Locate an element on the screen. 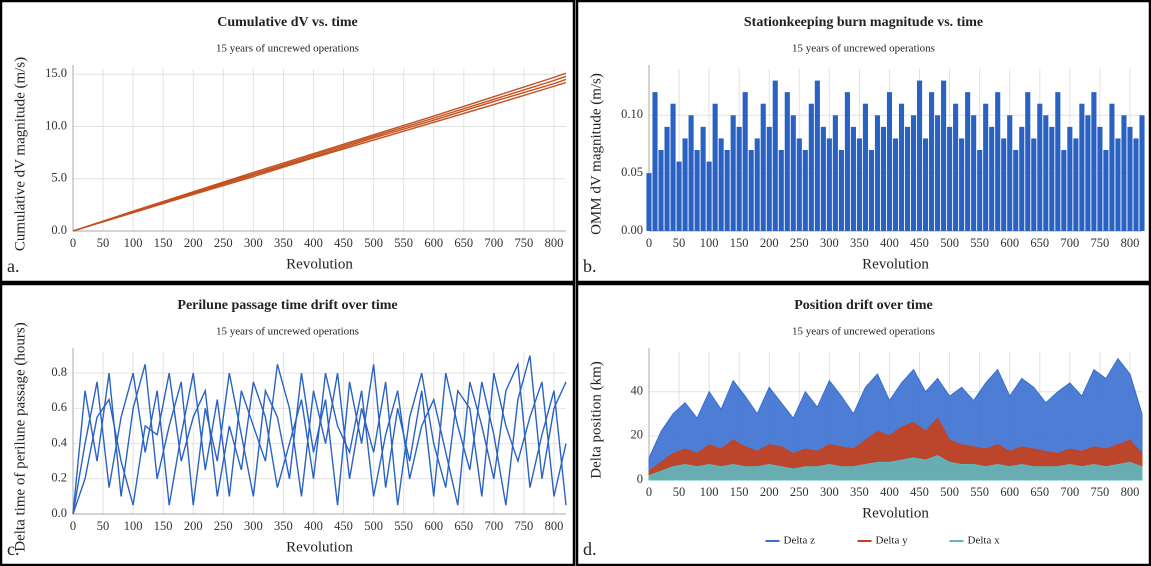 This screenshot has height=566, width=1151. y-axis-label: Delta time of perilune passage (hours) is located at coordinates (20, 437).